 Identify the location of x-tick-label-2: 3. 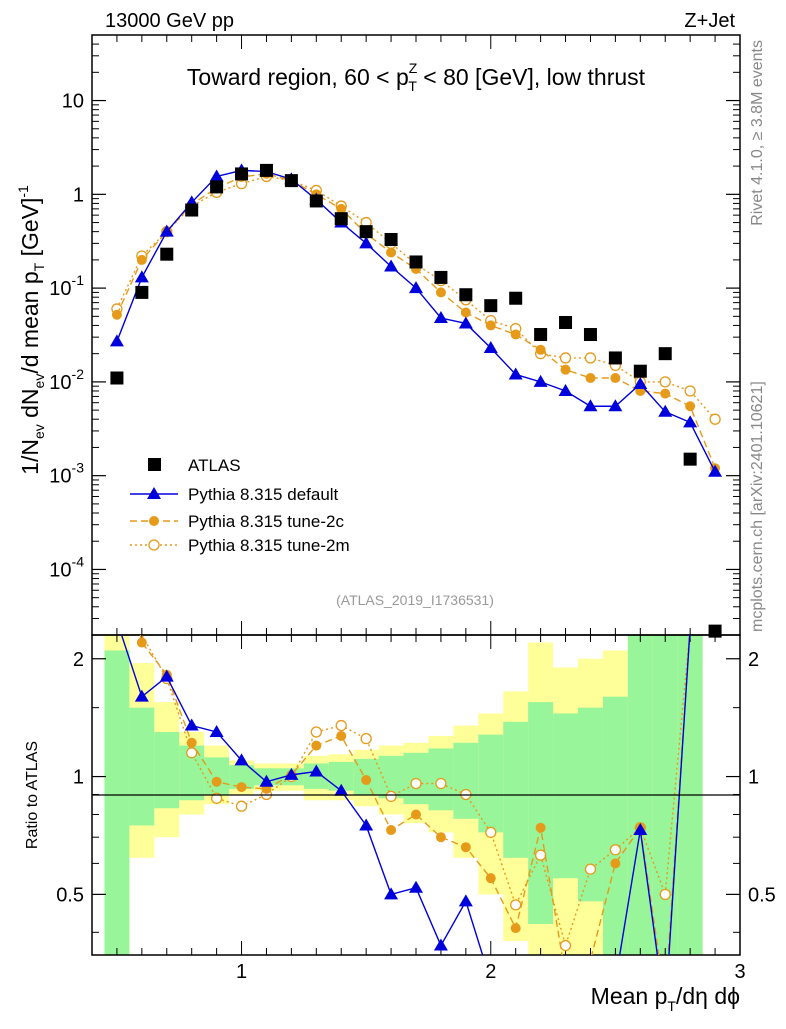
(739, 972).